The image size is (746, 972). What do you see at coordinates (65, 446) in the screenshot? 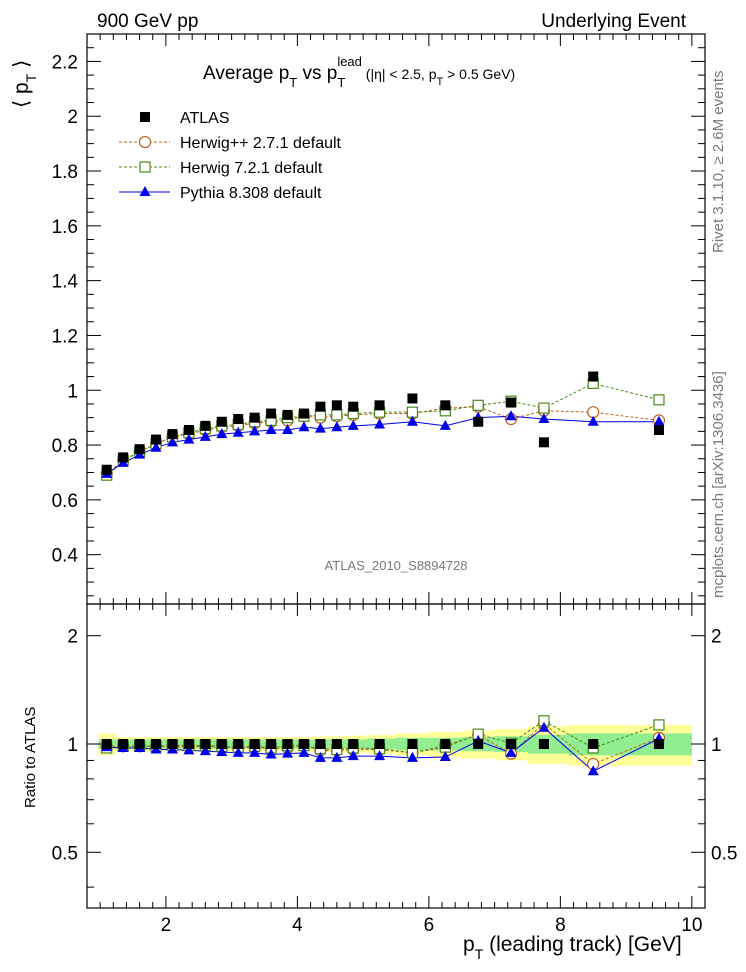
I see `y-tick-label: 0.8` at bounding box center [65, 446].